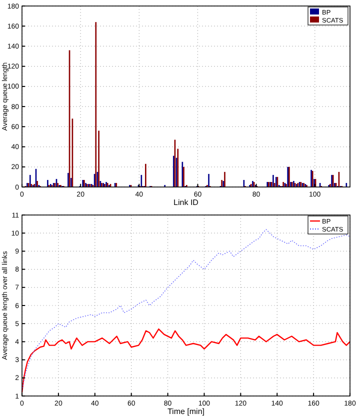 This screenshot has height=418, width=357. I want to click on x-axis-title: Link ID, so click(186, 202).